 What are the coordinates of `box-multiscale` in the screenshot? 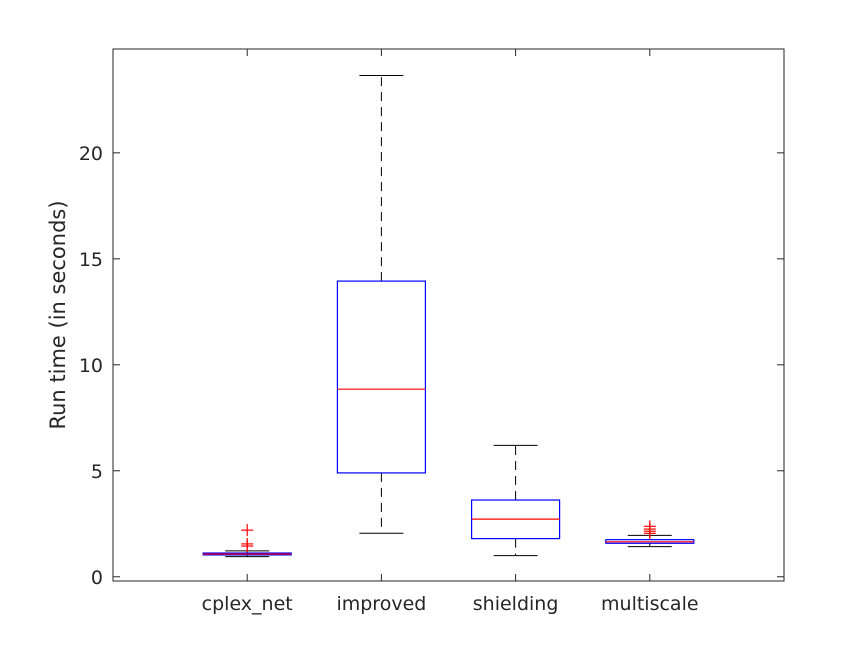 It's located at (650, 534).